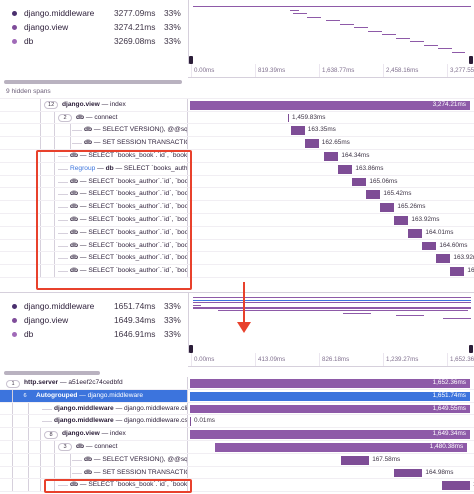  I want to click on span-op: django.middleware, so click(84, 421).